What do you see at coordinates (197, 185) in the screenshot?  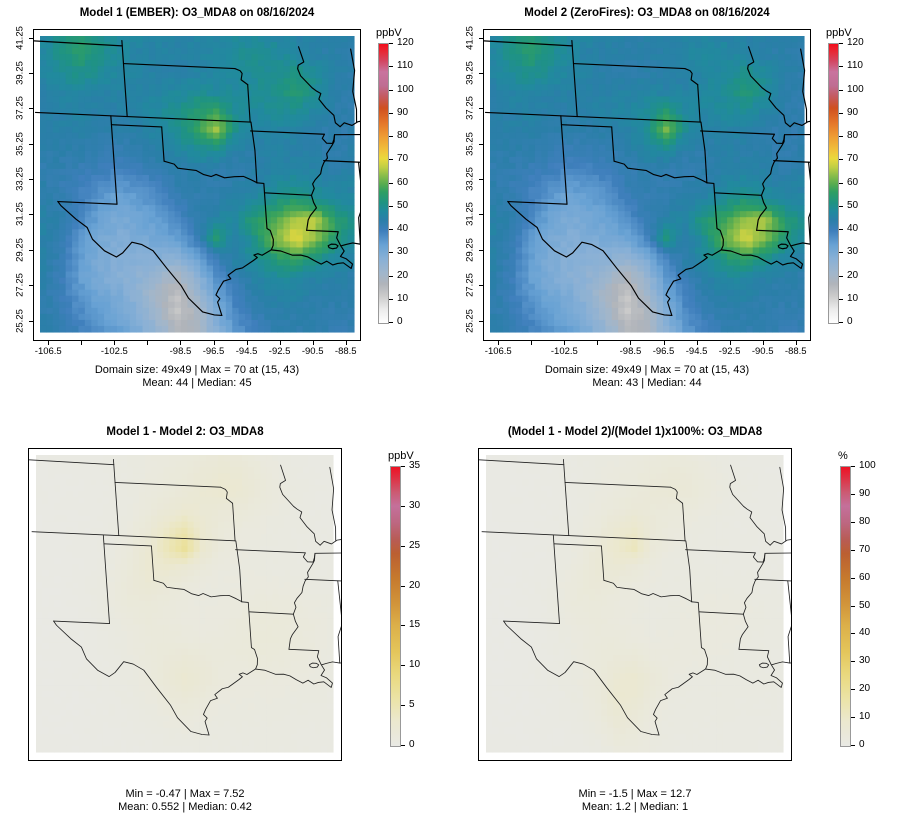 I see `map-panel-model1` at bounding box center [197, 185].